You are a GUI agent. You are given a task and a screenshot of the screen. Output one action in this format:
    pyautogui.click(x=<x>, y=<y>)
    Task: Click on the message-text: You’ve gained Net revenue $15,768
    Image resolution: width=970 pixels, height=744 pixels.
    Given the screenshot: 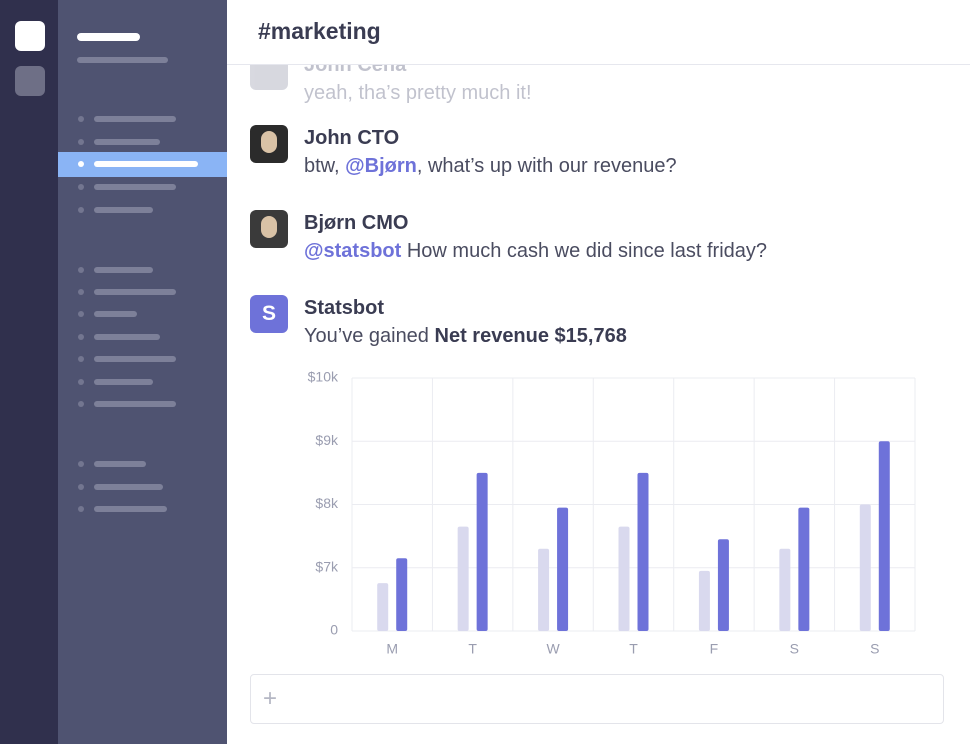 What is the action you would take?
    pyautogui.click(x=465, y=336)
    